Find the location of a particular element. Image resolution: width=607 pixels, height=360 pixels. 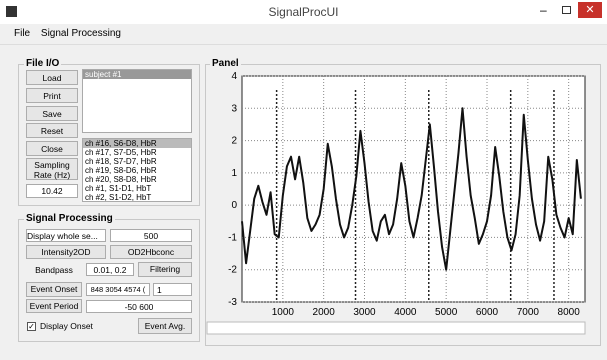

y-tick-label: 0 is located at coordinates (234, 205).